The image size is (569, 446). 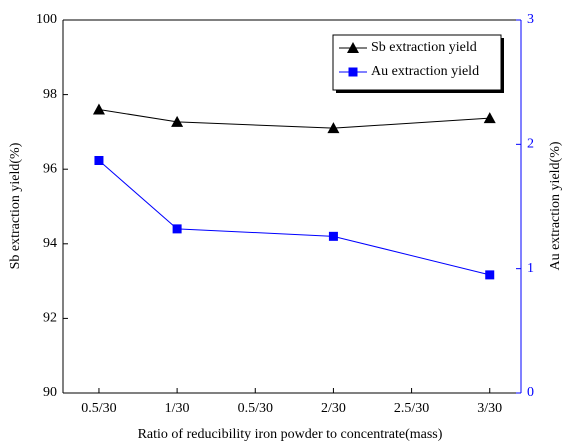 I want to click on legend-label: Sb extraction yield, so click(x=424, y=47).